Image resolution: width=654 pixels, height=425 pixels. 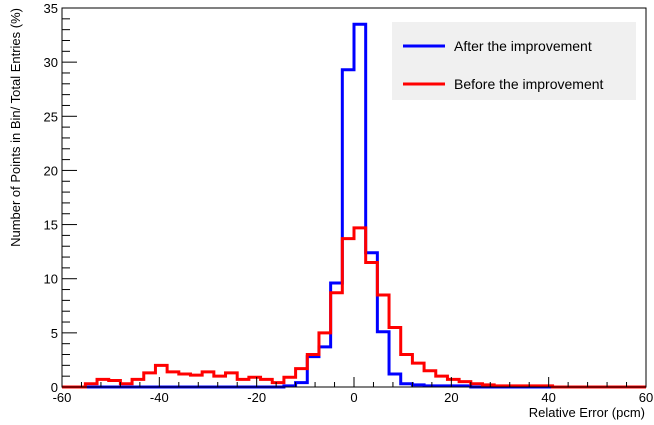 I want to click on x-tick-label: 20, so click(x=451, y=397).